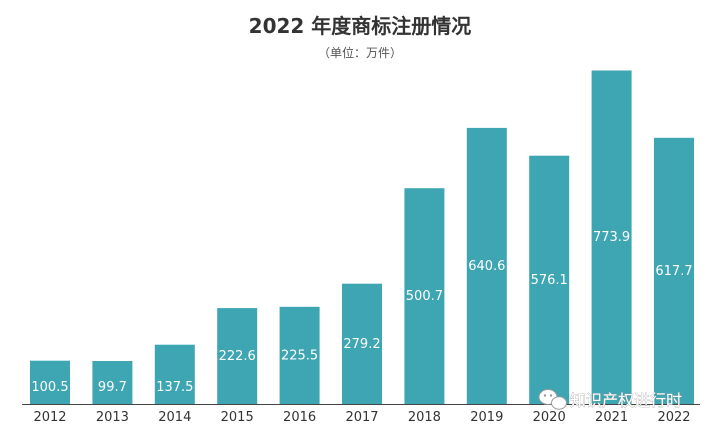 This screenshot has height=433, width=720. Describe the element at coordinates (424, 417) in the screenshot. I see `x-tick-2018: 2018` at that location.